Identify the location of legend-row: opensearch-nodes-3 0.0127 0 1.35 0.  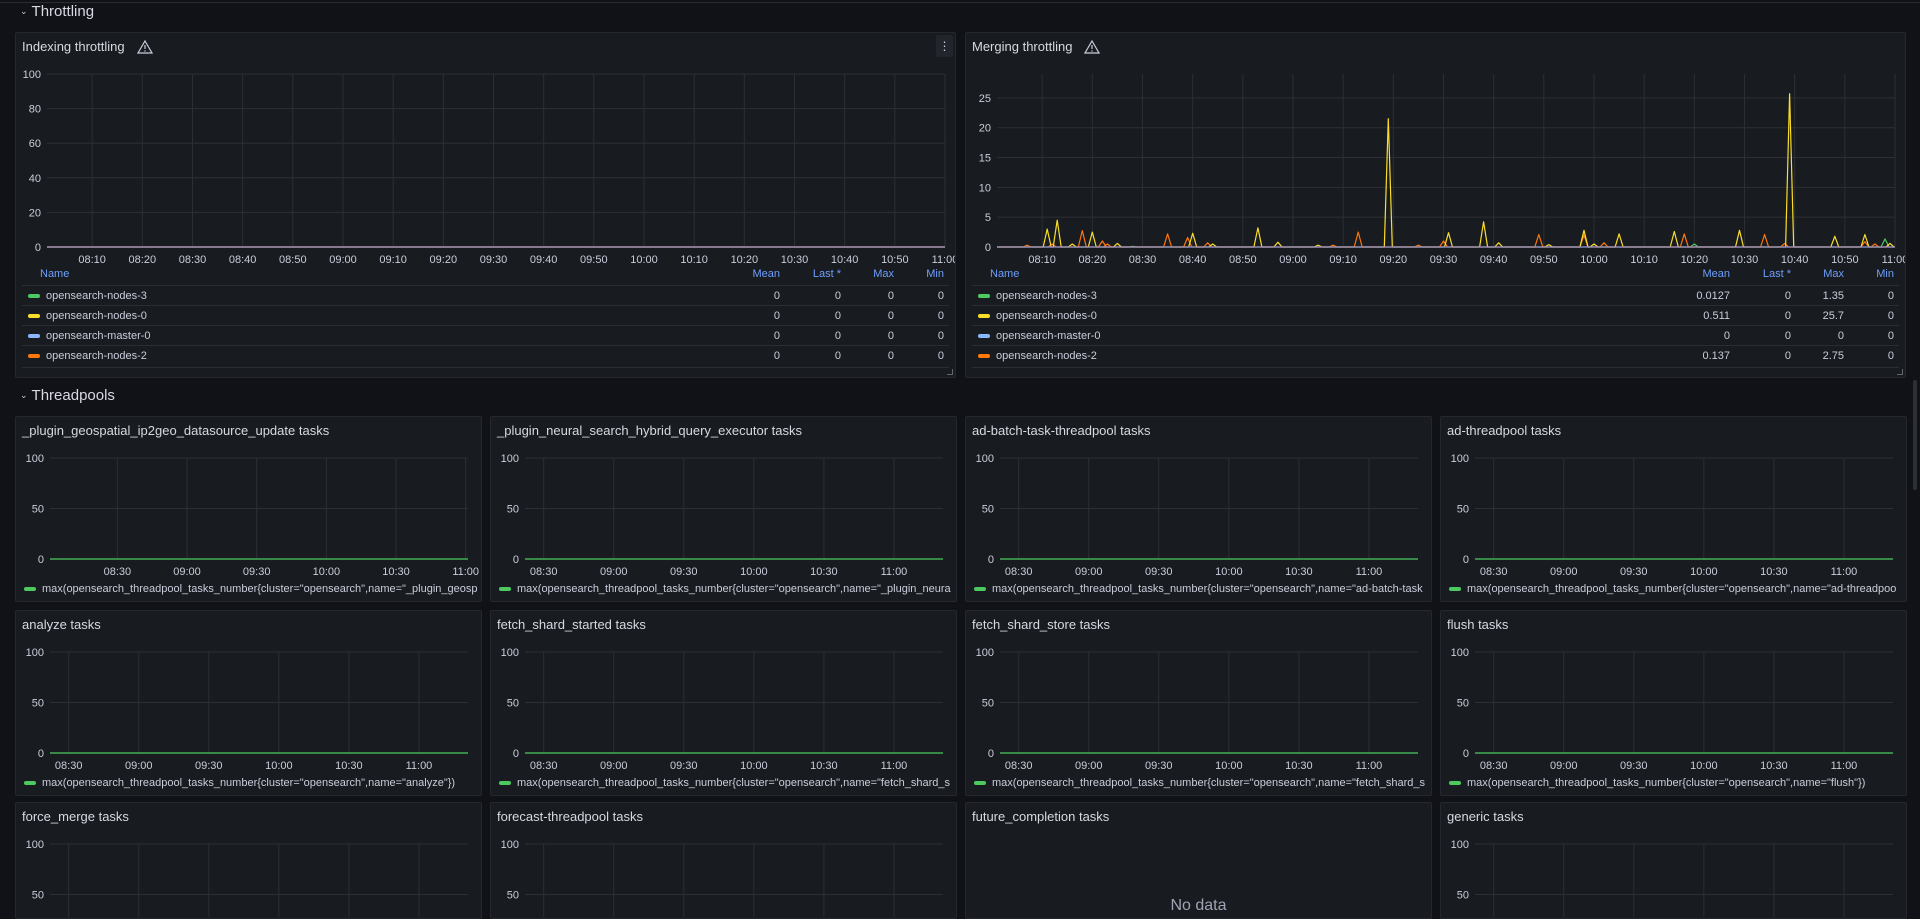
(1435, 295).